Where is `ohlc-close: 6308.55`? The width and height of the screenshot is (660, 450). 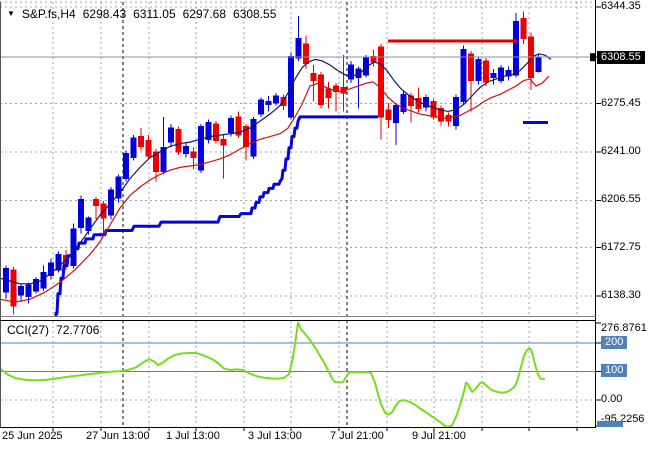 ohlc-close: 6308.55 is located at coordinates (255, 14).